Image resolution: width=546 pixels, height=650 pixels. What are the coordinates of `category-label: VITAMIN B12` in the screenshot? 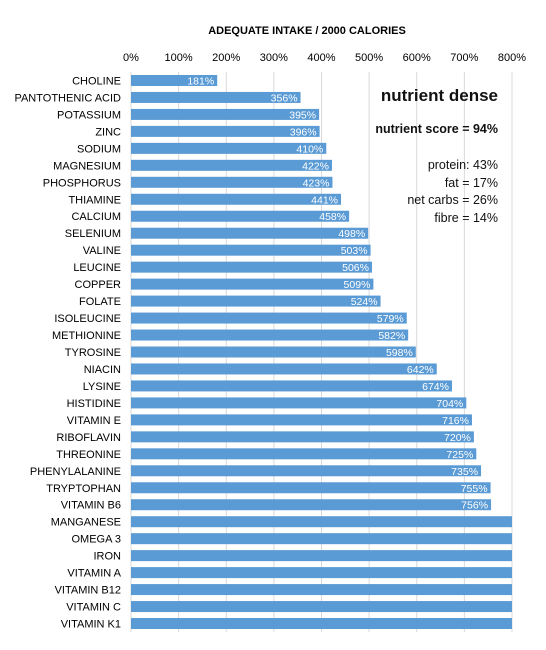 It's located at (88, 591).